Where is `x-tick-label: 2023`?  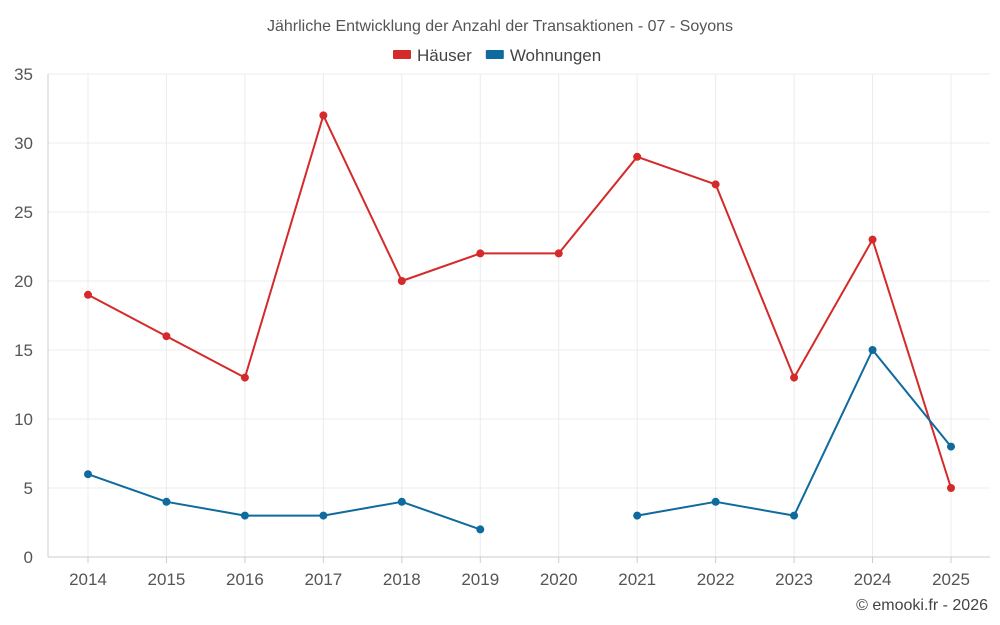 x-tick-label: 2023 is located at coordinates (794, 579).